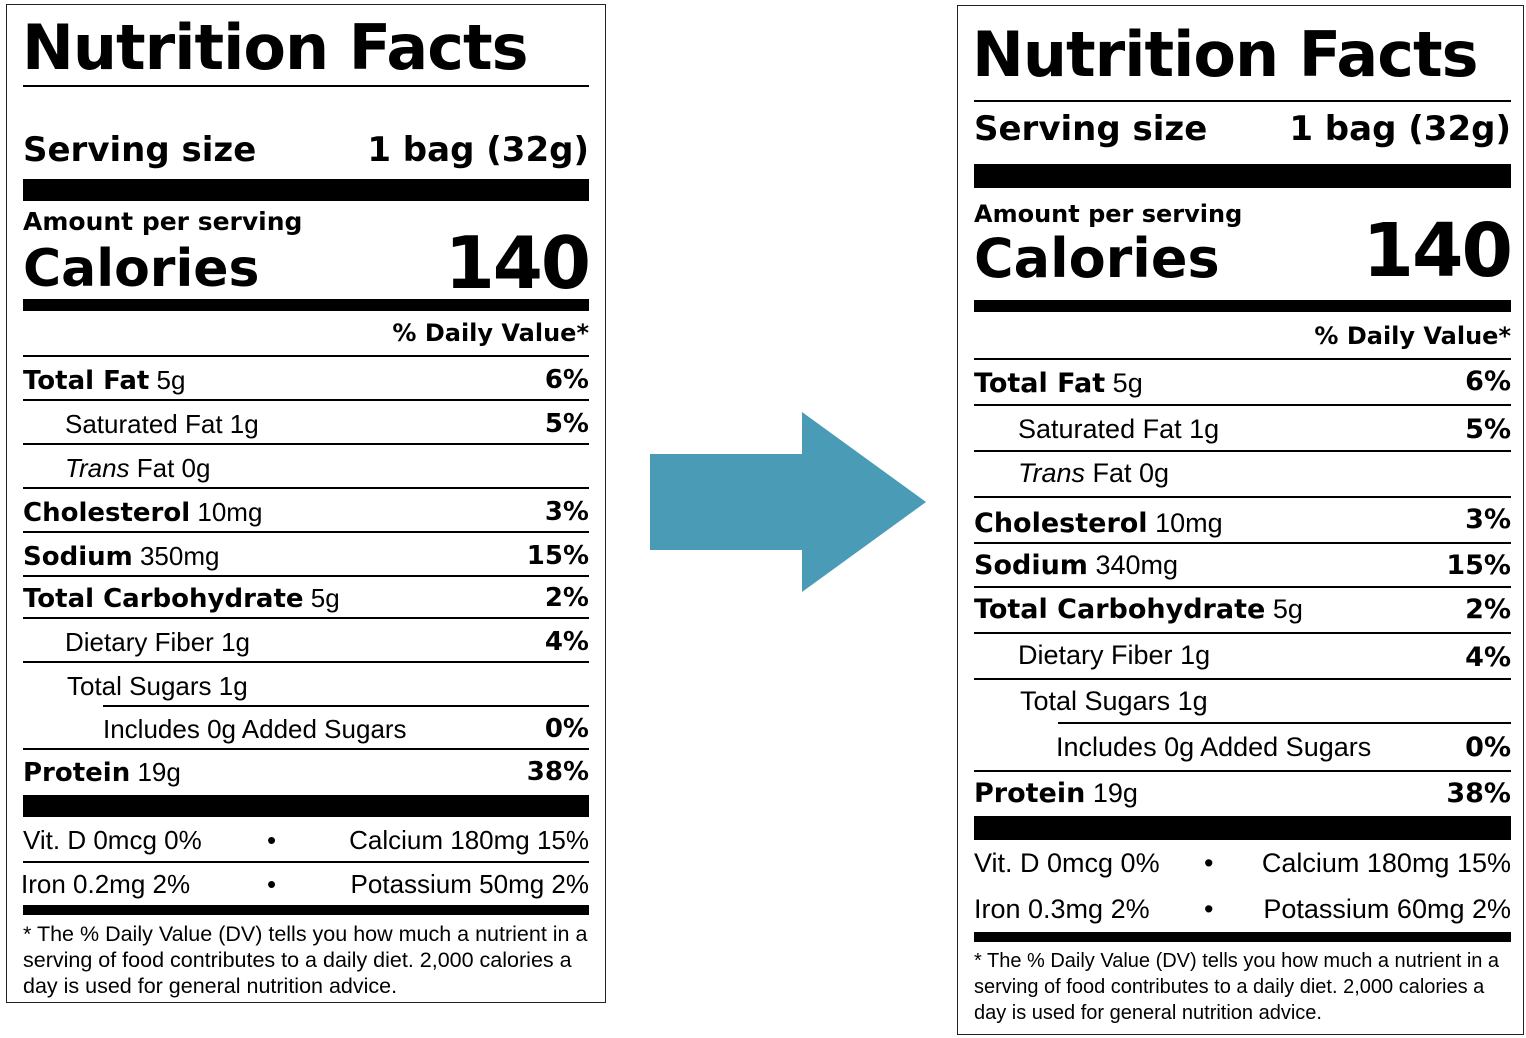 This screenshot has height=1038, width=1526. I want to click on nutrient-row-sodium: Sodium 350mg, so click(121, 556).